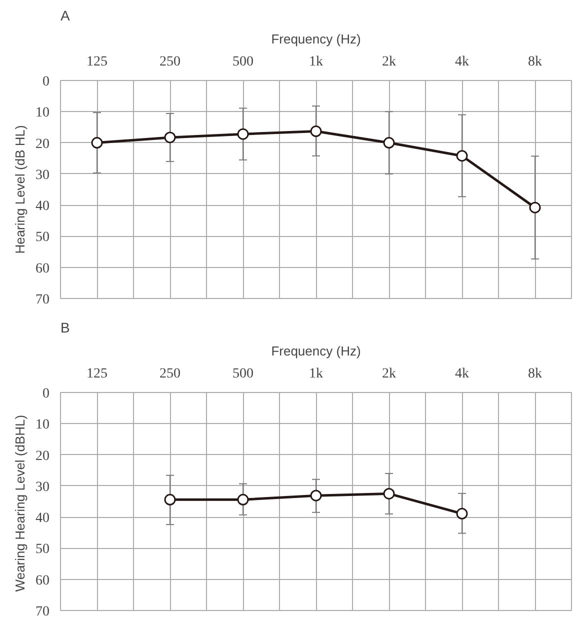  What do you see at coordinates (20, 503) in the screenshot?
I see `y-axis-title: Wearing Hearing Level (dBHL)` at bounding box center [20, 503].